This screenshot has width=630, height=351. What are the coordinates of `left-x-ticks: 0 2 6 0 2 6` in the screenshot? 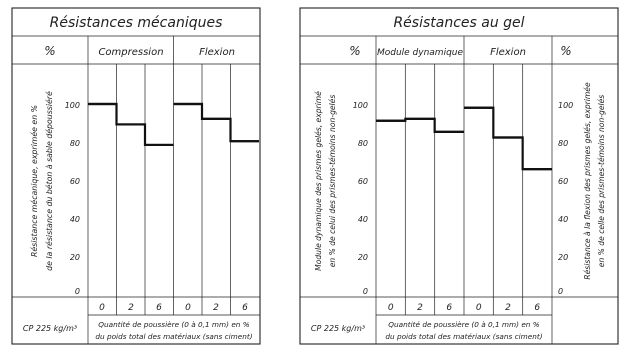 It's located at (173, 308).